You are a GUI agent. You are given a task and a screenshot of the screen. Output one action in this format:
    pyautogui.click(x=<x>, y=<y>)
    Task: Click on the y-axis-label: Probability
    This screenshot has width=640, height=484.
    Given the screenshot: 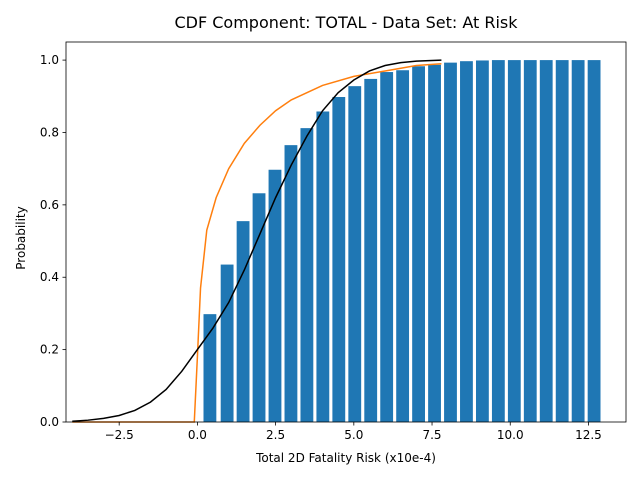 What is the action you would take?
    pyautogui.click(x=21, y=237)
    